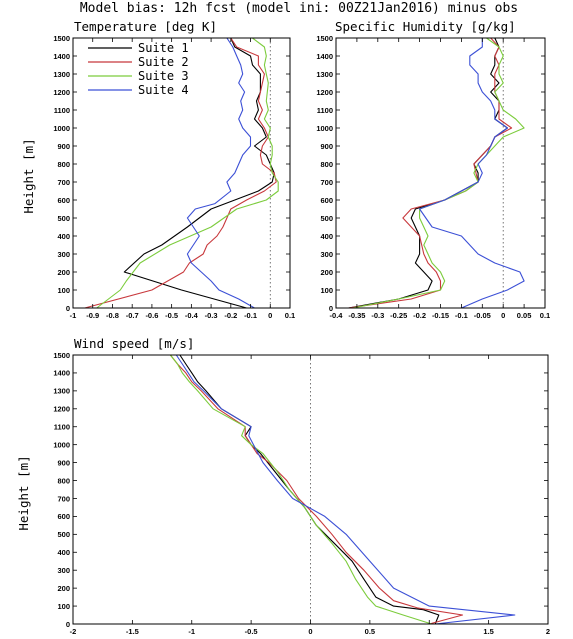 Image resolution: width=573 pixels, height=639 pixels. Describe the element at coordinates (28, 175) in the screenshot. I see `temperature-y-axis-label: Height [m]` at that location.